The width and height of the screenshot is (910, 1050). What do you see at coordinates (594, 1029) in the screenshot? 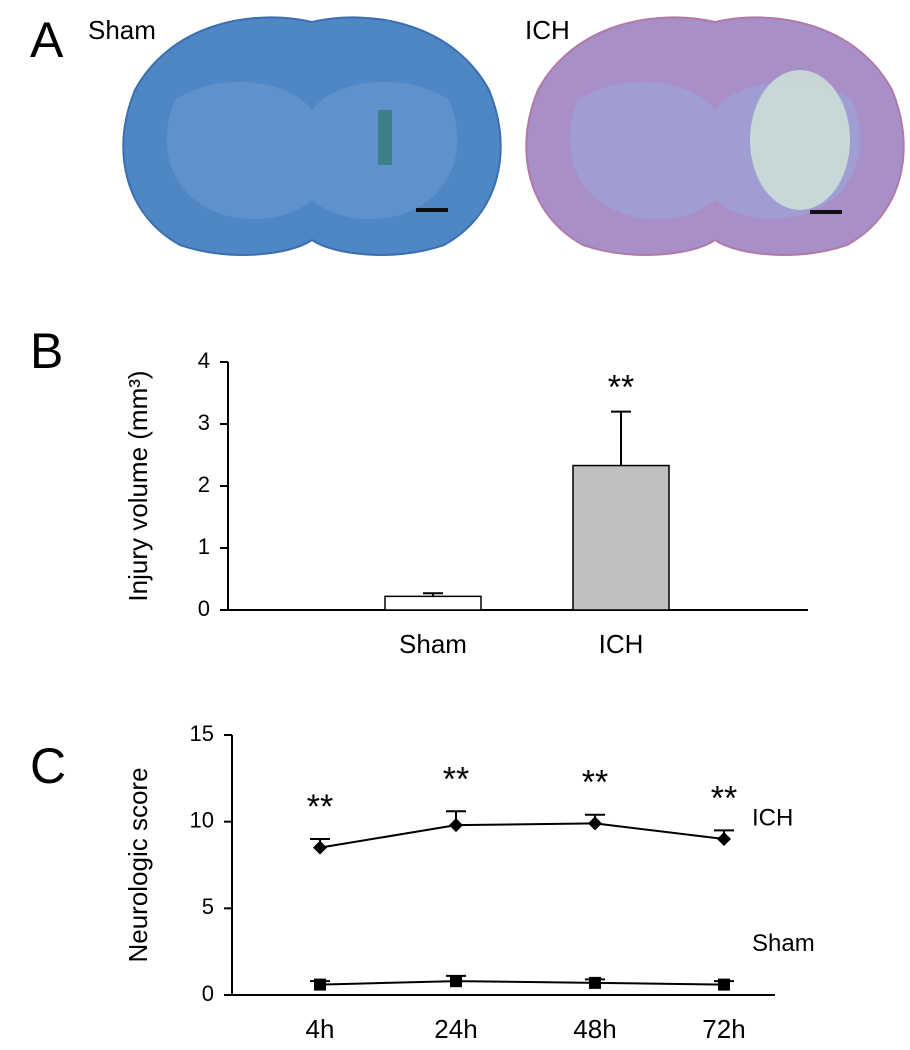
I see `x-tick-label: 48h` at bounding box center [594, 1029].